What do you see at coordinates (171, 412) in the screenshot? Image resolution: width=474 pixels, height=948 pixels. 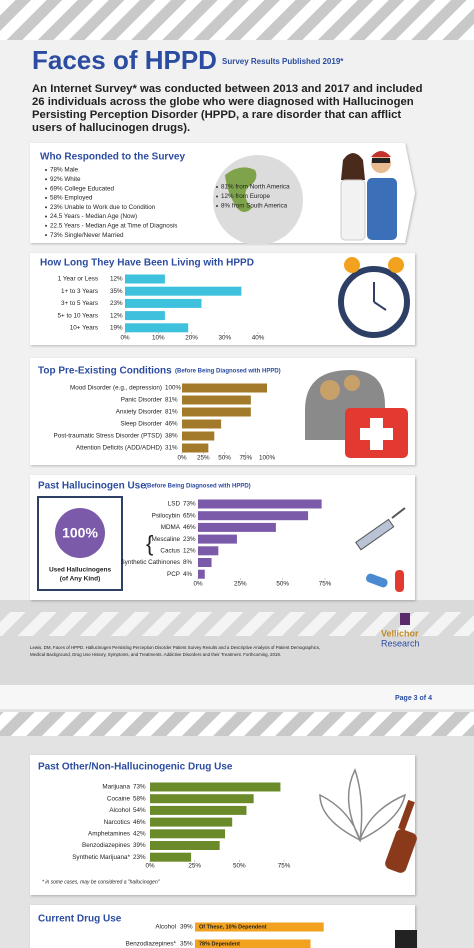 I see `value-label: 81%` at bounding box center [171, 412].